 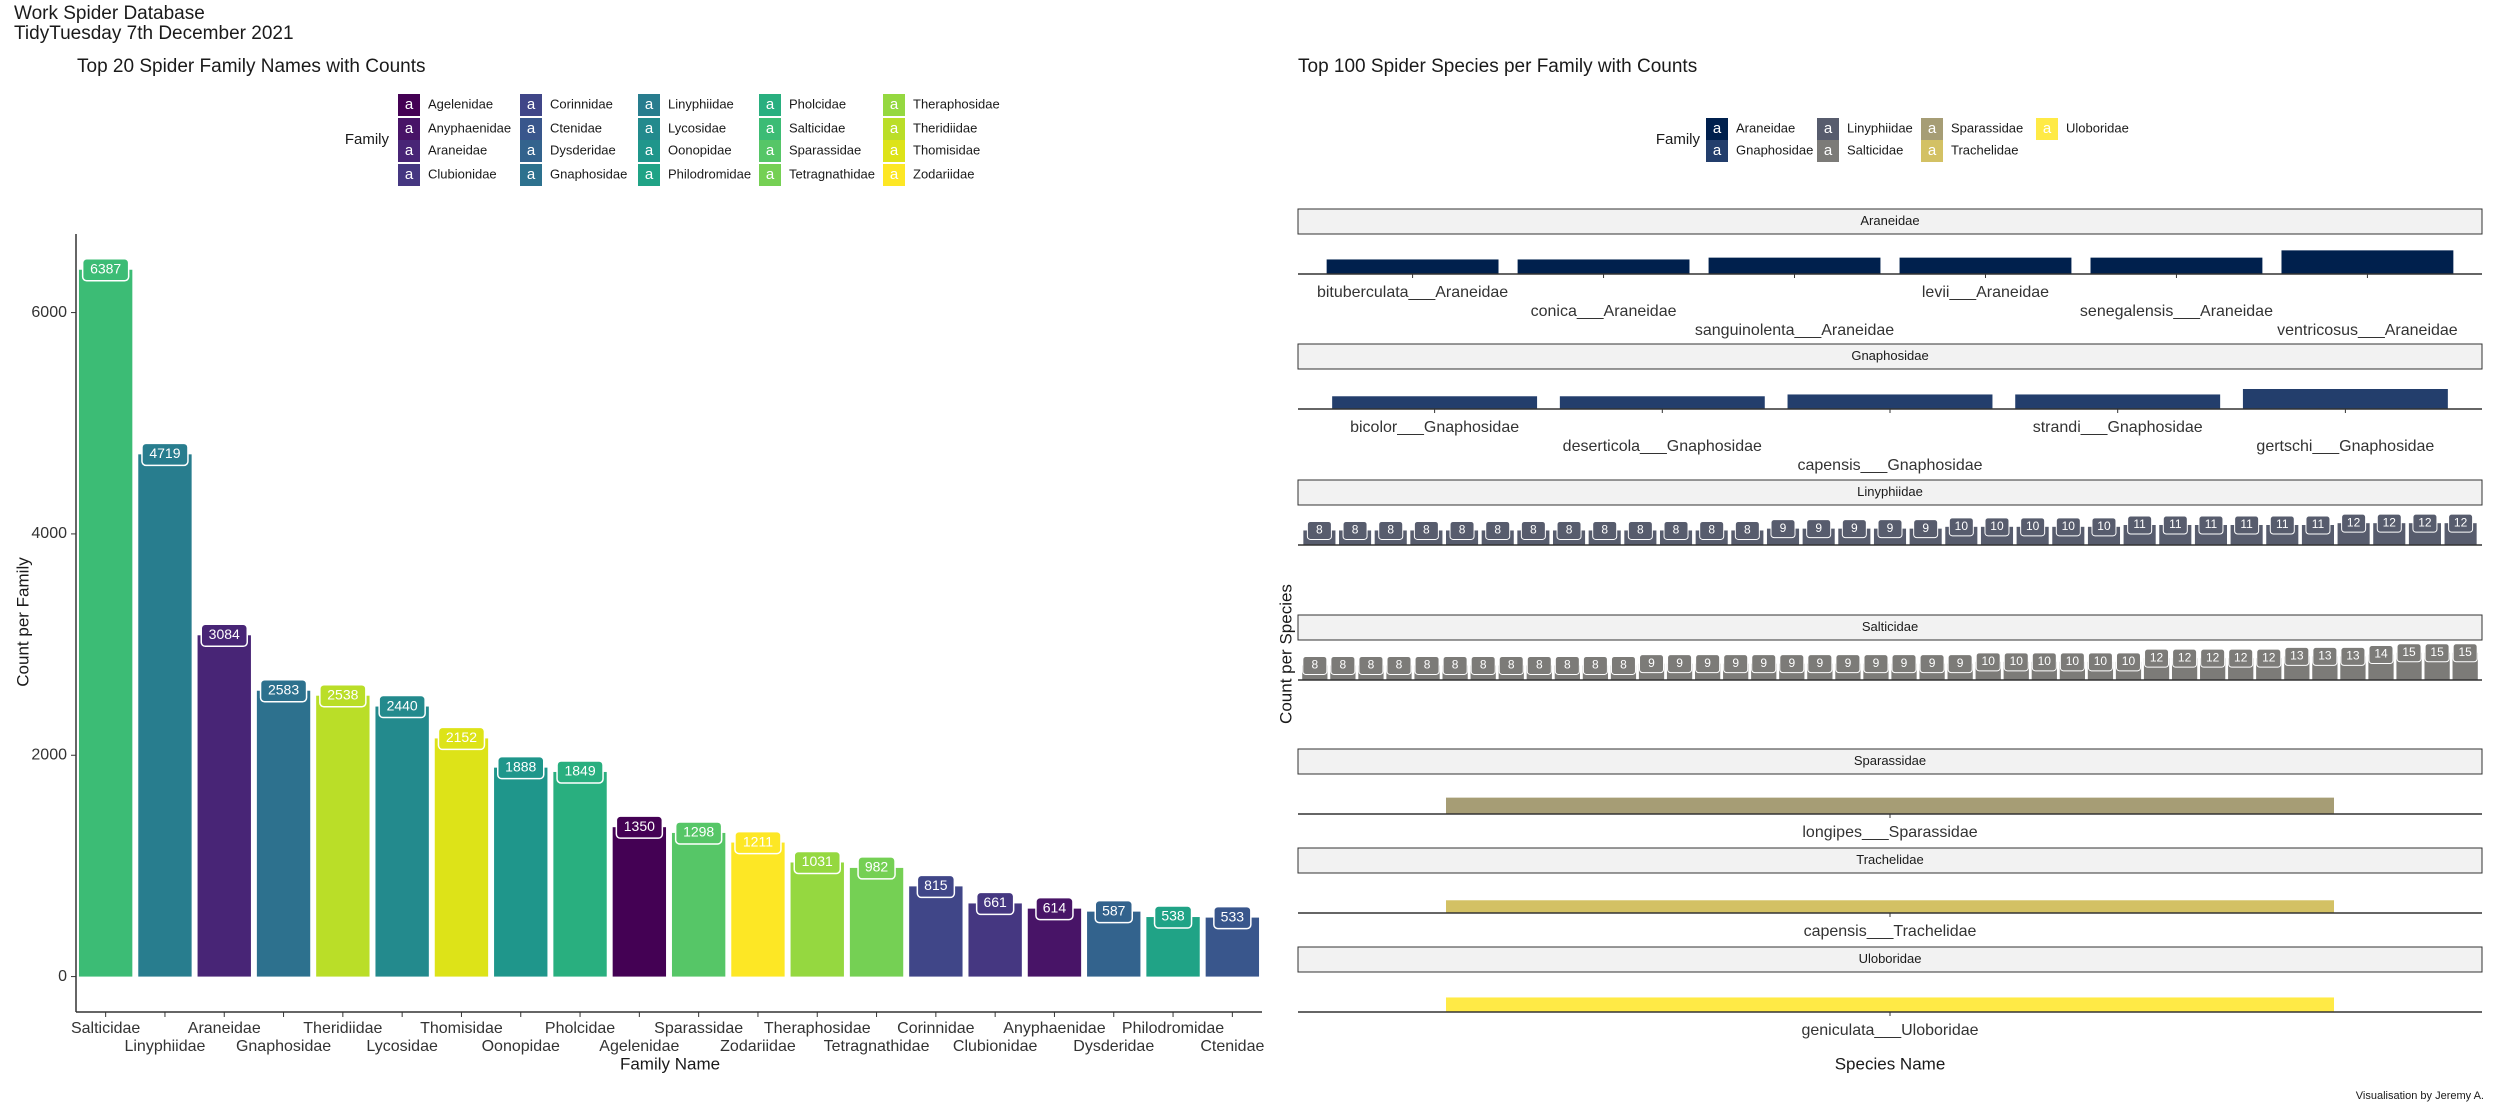 What do you see at coordinates (877, 1046) in the screenshot?
I see `x-tick-label: Tetragnathidae` at bounding box center [877, 1046].